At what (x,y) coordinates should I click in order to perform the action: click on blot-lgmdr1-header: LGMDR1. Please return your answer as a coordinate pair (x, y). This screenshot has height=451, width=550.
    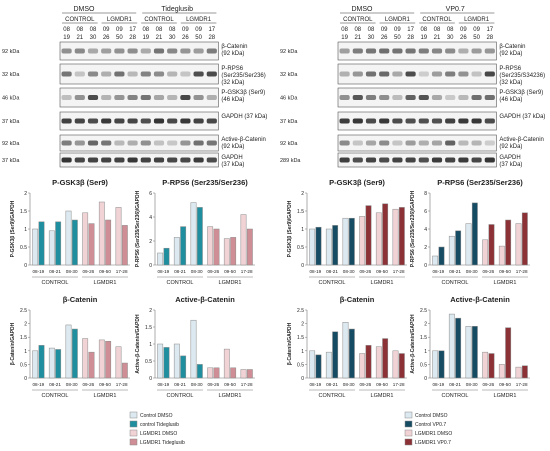
    Looking at the image, I should click on (398, 20).